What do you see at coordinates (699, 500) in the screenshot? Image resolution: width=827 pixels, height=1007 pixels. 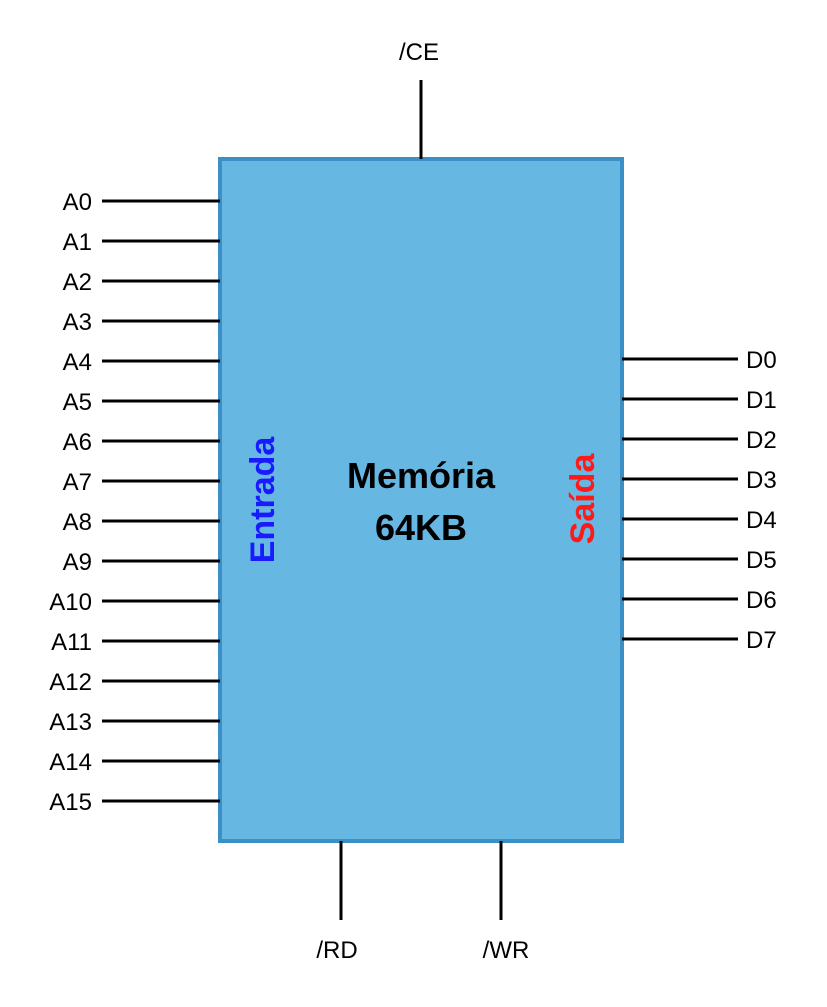 I see `data-pins: D0 D1 D2 D3 D4 D5 D6 D7` at bounding box center [699, 500].